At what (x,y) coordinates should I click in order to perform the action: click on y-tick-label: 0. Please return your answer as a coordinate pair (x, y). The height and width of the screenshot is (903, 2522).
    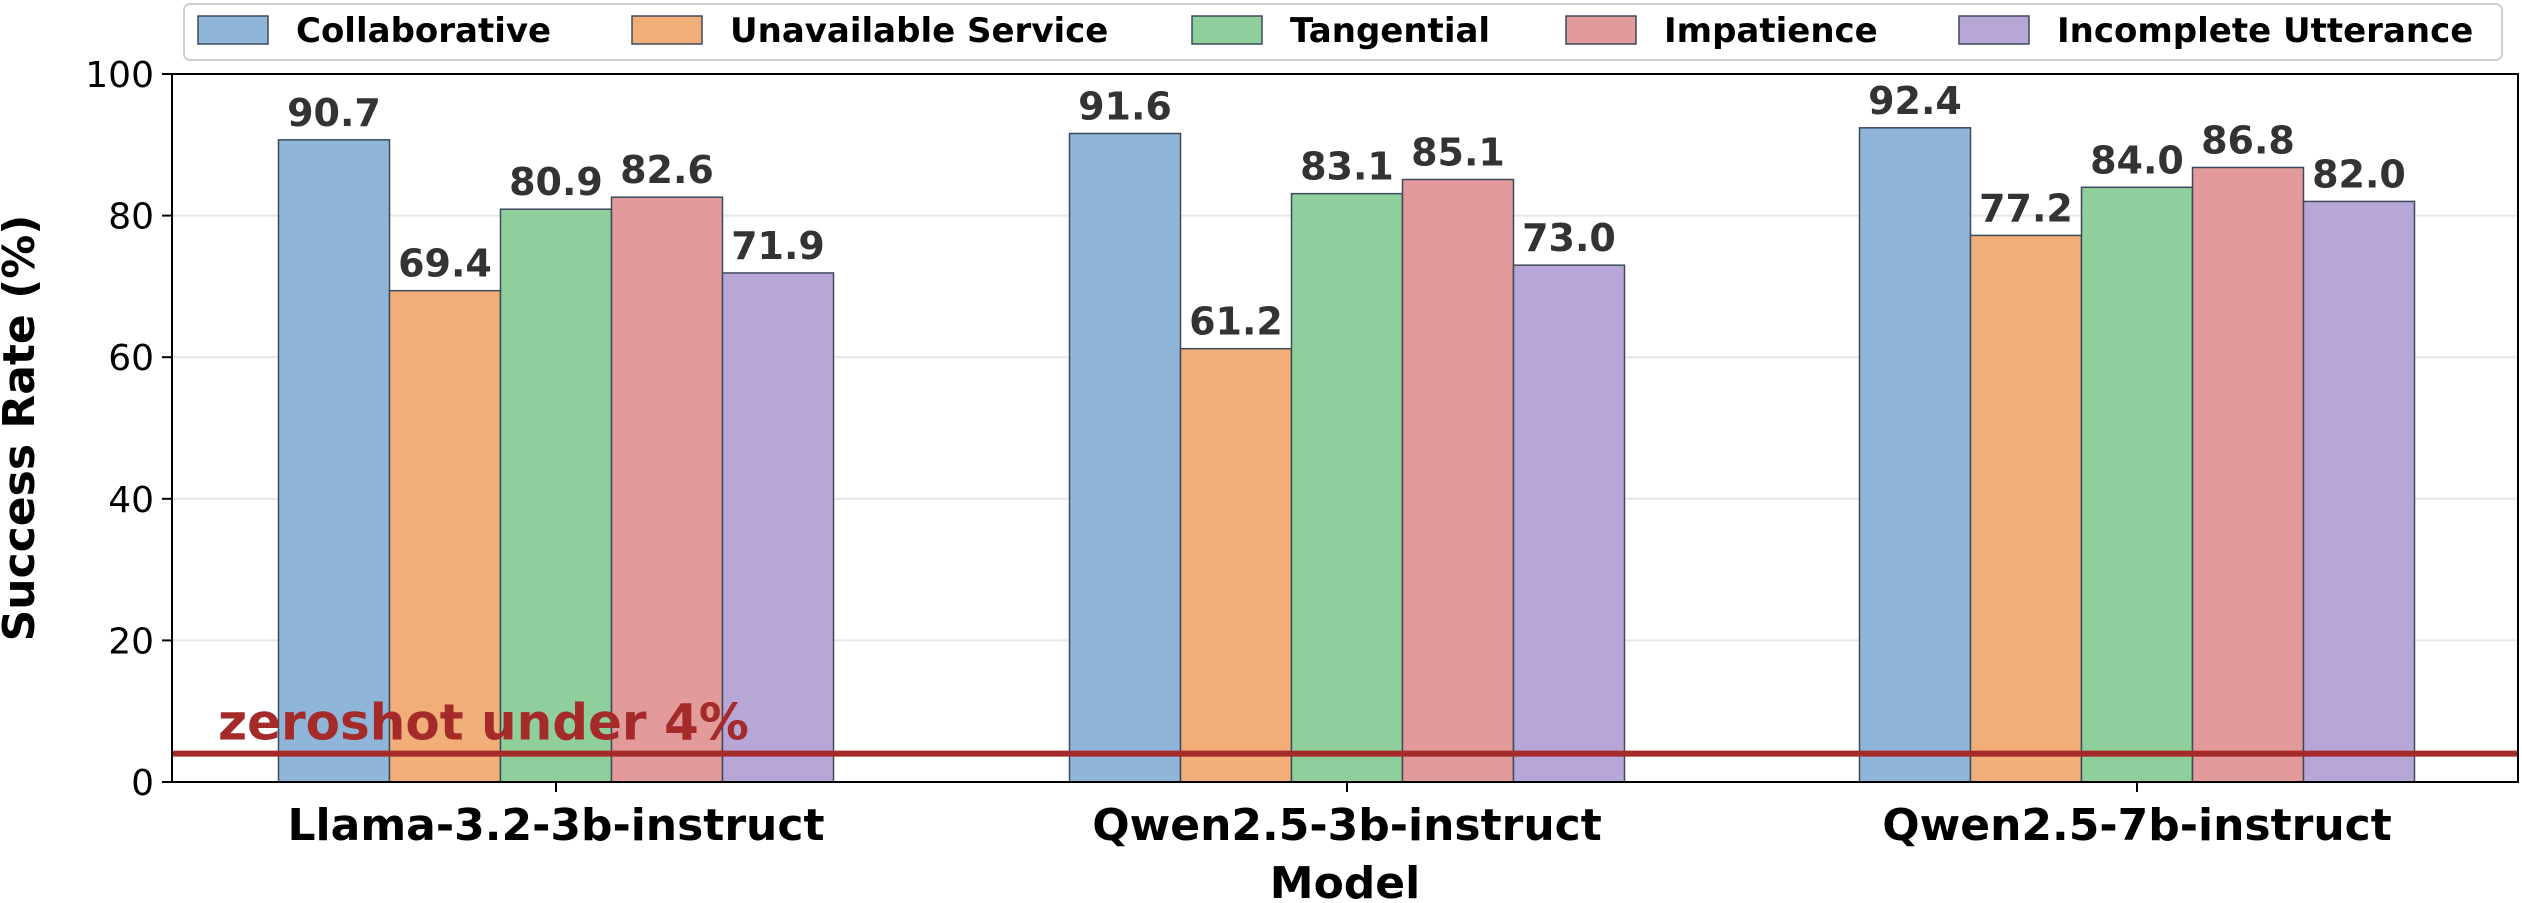
    Looking at the image, I should click on (142, 783).